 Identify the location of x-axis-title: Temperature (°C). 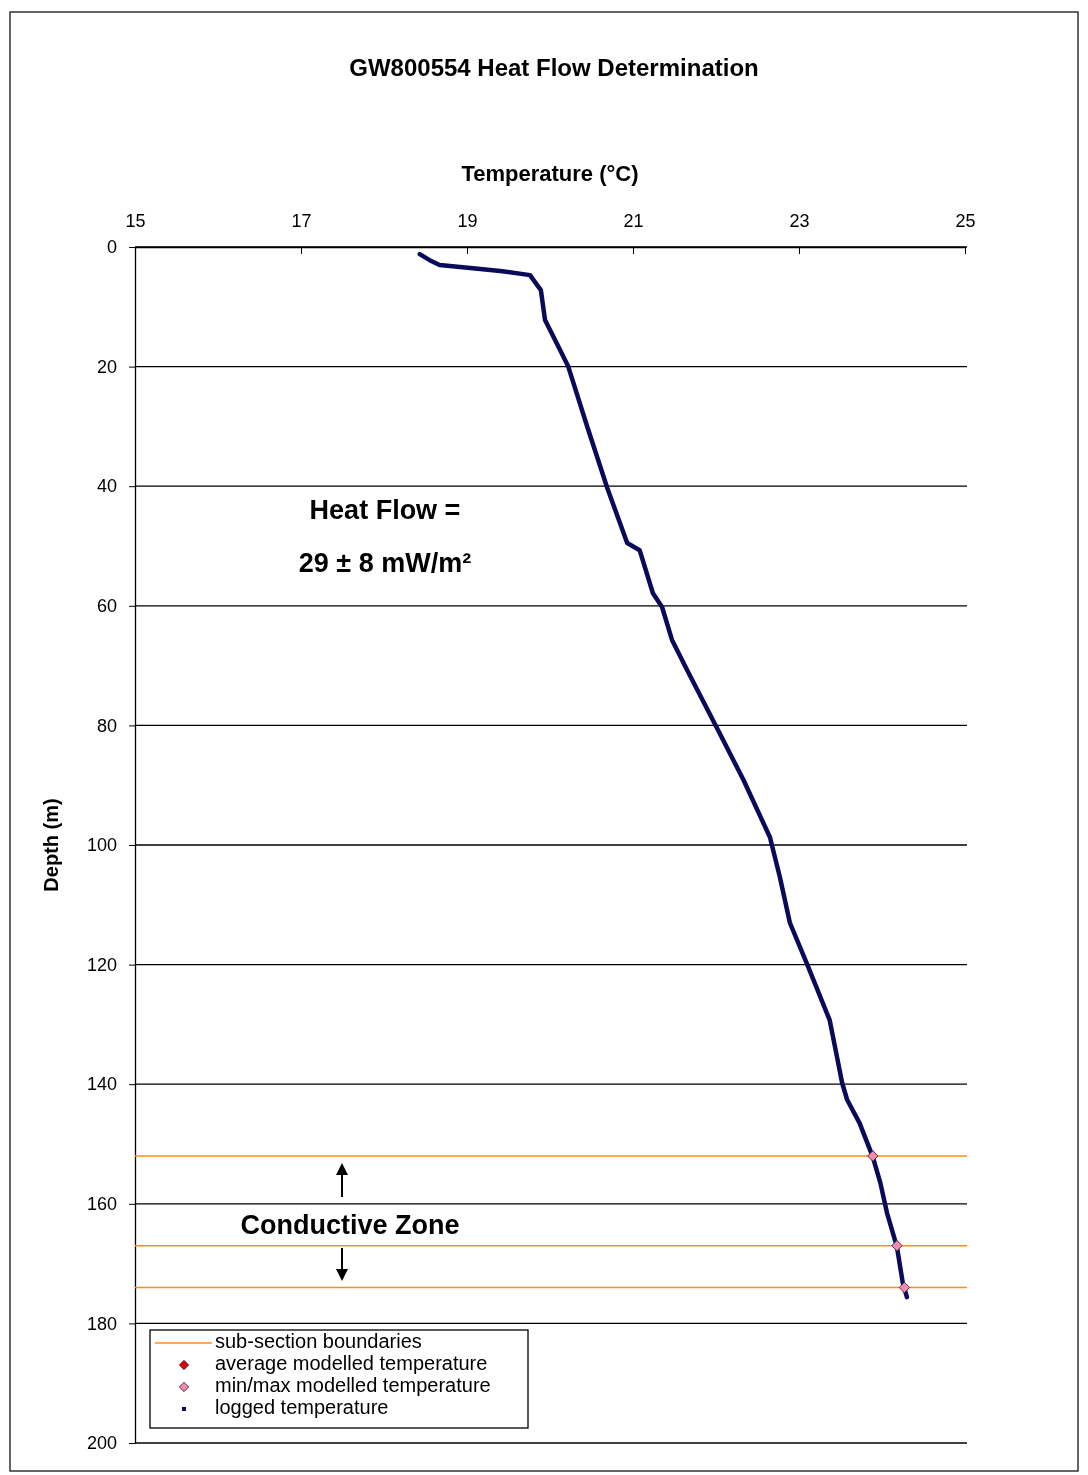
(550, 173).